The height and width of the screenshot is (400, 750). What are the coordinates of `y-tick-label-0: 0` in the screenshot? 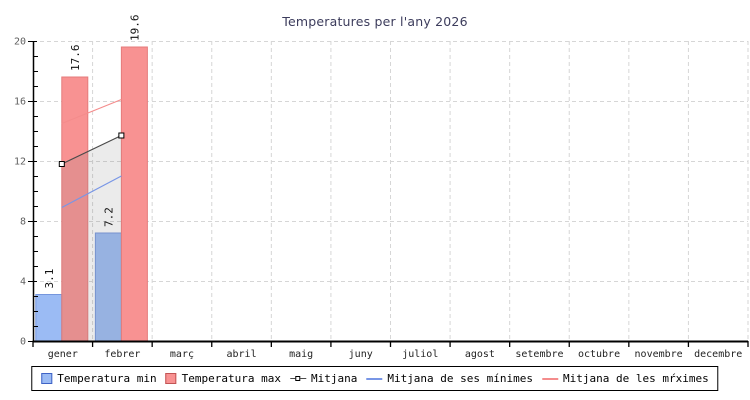 It's located at (23, 342).